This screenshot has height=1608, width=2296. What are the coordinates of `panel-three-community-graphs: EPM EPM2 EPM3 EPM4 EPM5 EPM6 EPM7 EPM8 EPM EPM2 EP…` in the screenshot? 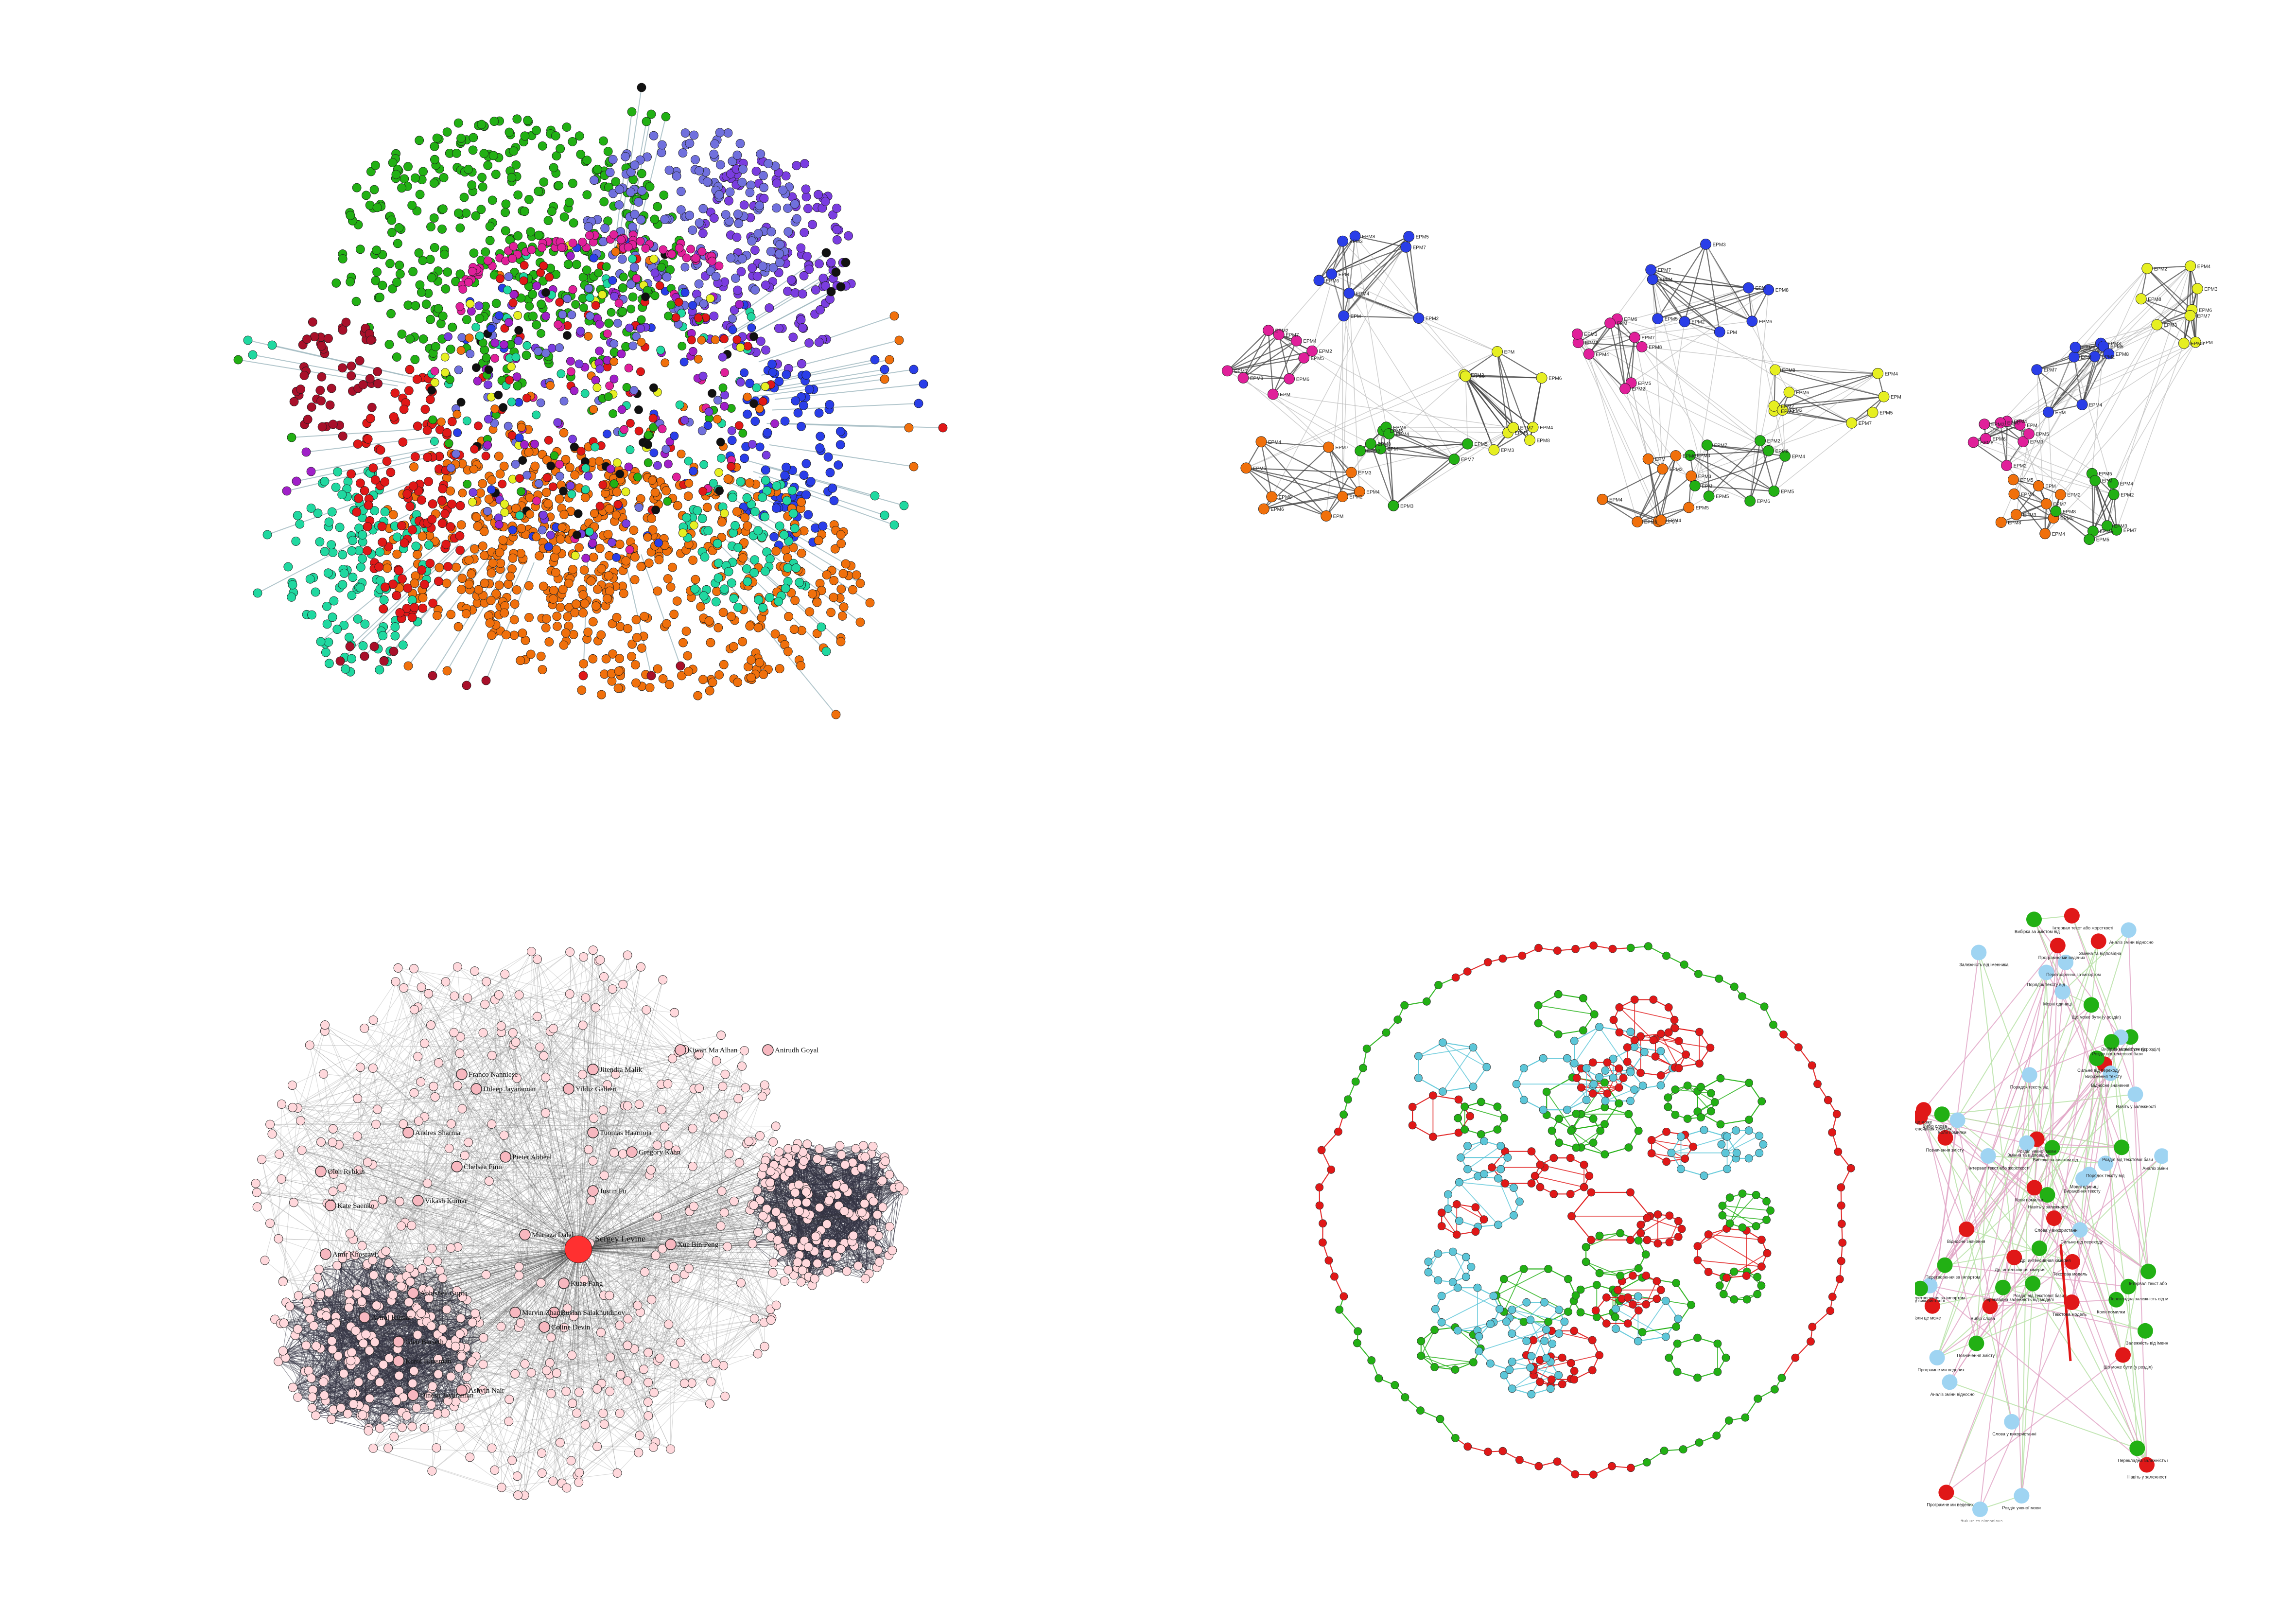 It's located at (1733, 394).